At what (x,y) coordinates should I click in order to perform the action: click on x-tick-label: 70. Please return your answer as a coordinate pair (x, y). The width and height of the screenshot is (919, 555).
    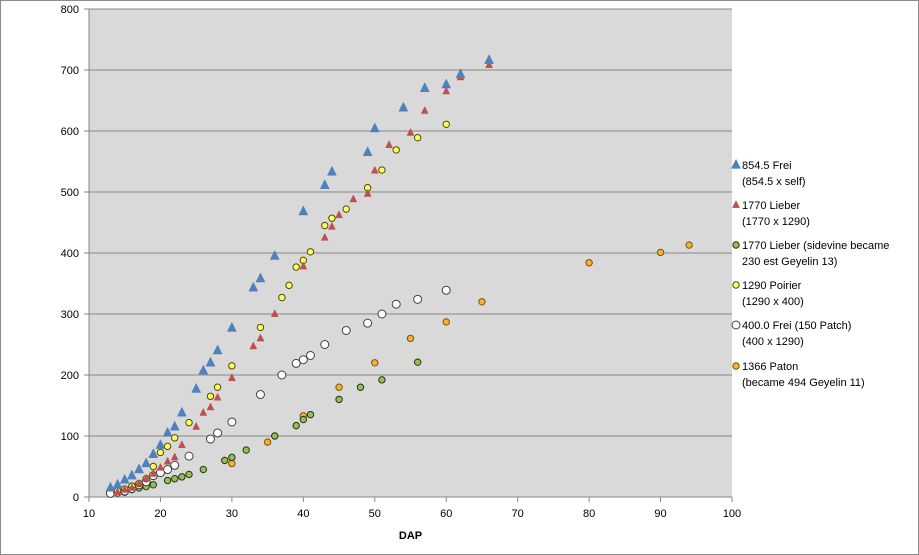
    Looking at the image, I should click on (518, 514).